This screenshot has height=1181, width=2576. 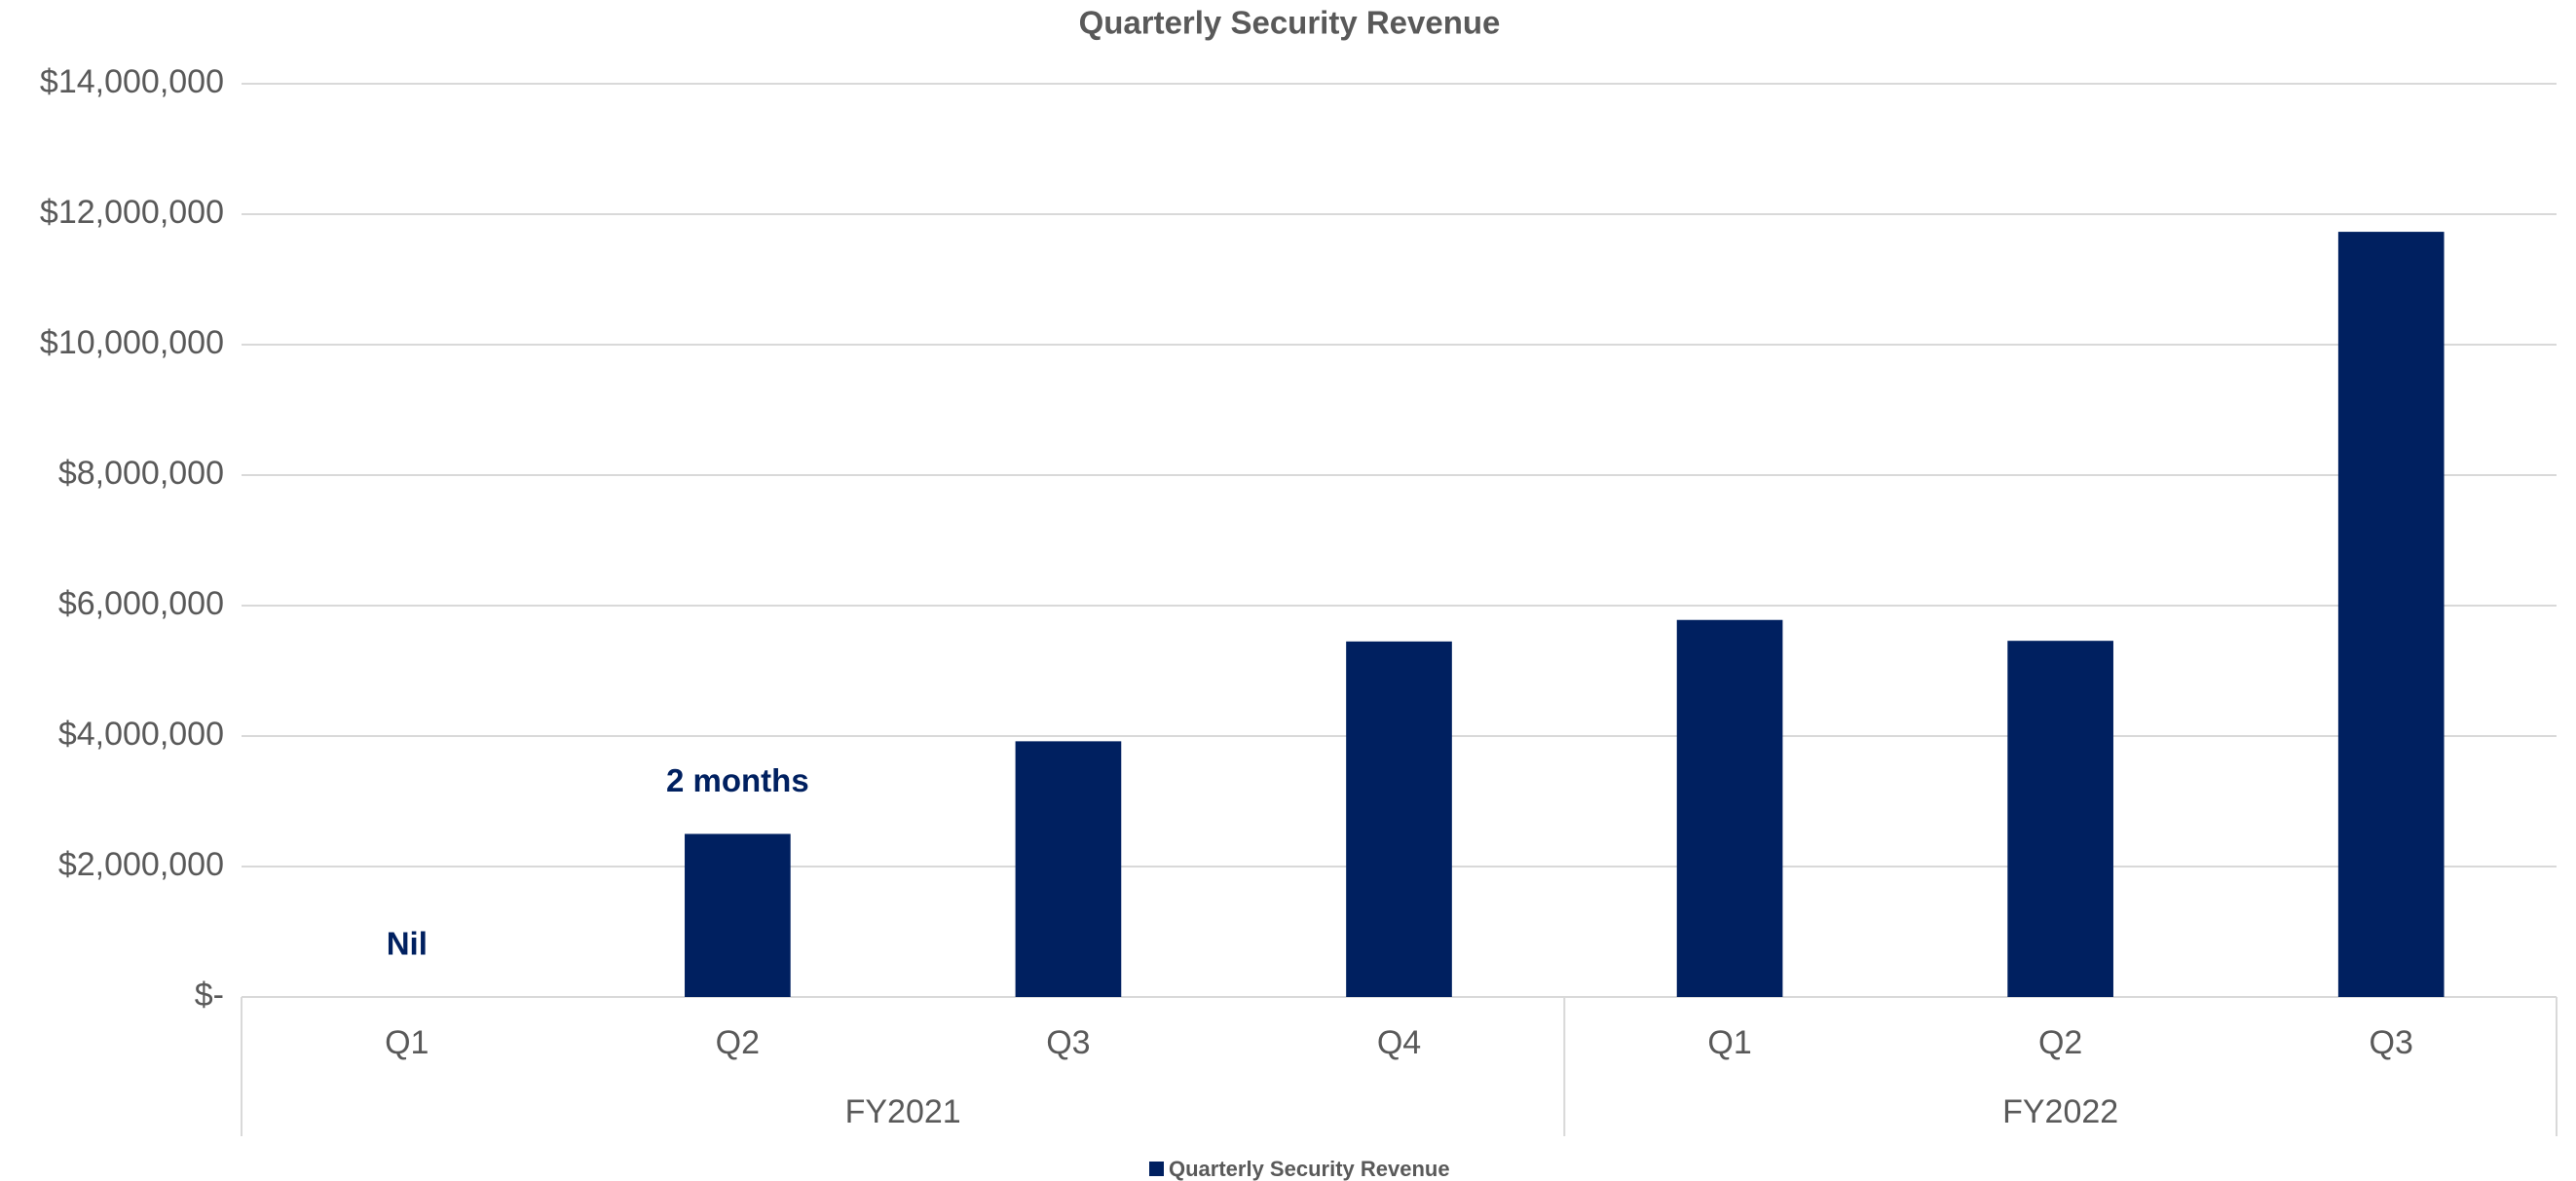 What do you see at coordinates (2060, 1111) in the screenshot?
I see `group-label: FY2022` at bounding box center [2060, 1111].